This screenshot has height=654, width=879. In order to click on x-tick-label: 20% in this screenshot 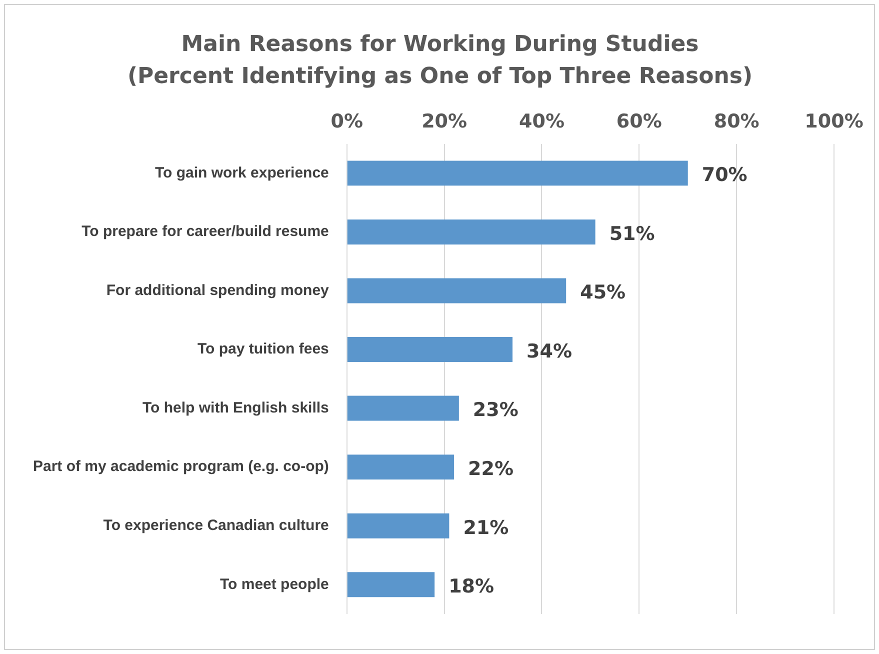, I will do `click(445, 121)`.